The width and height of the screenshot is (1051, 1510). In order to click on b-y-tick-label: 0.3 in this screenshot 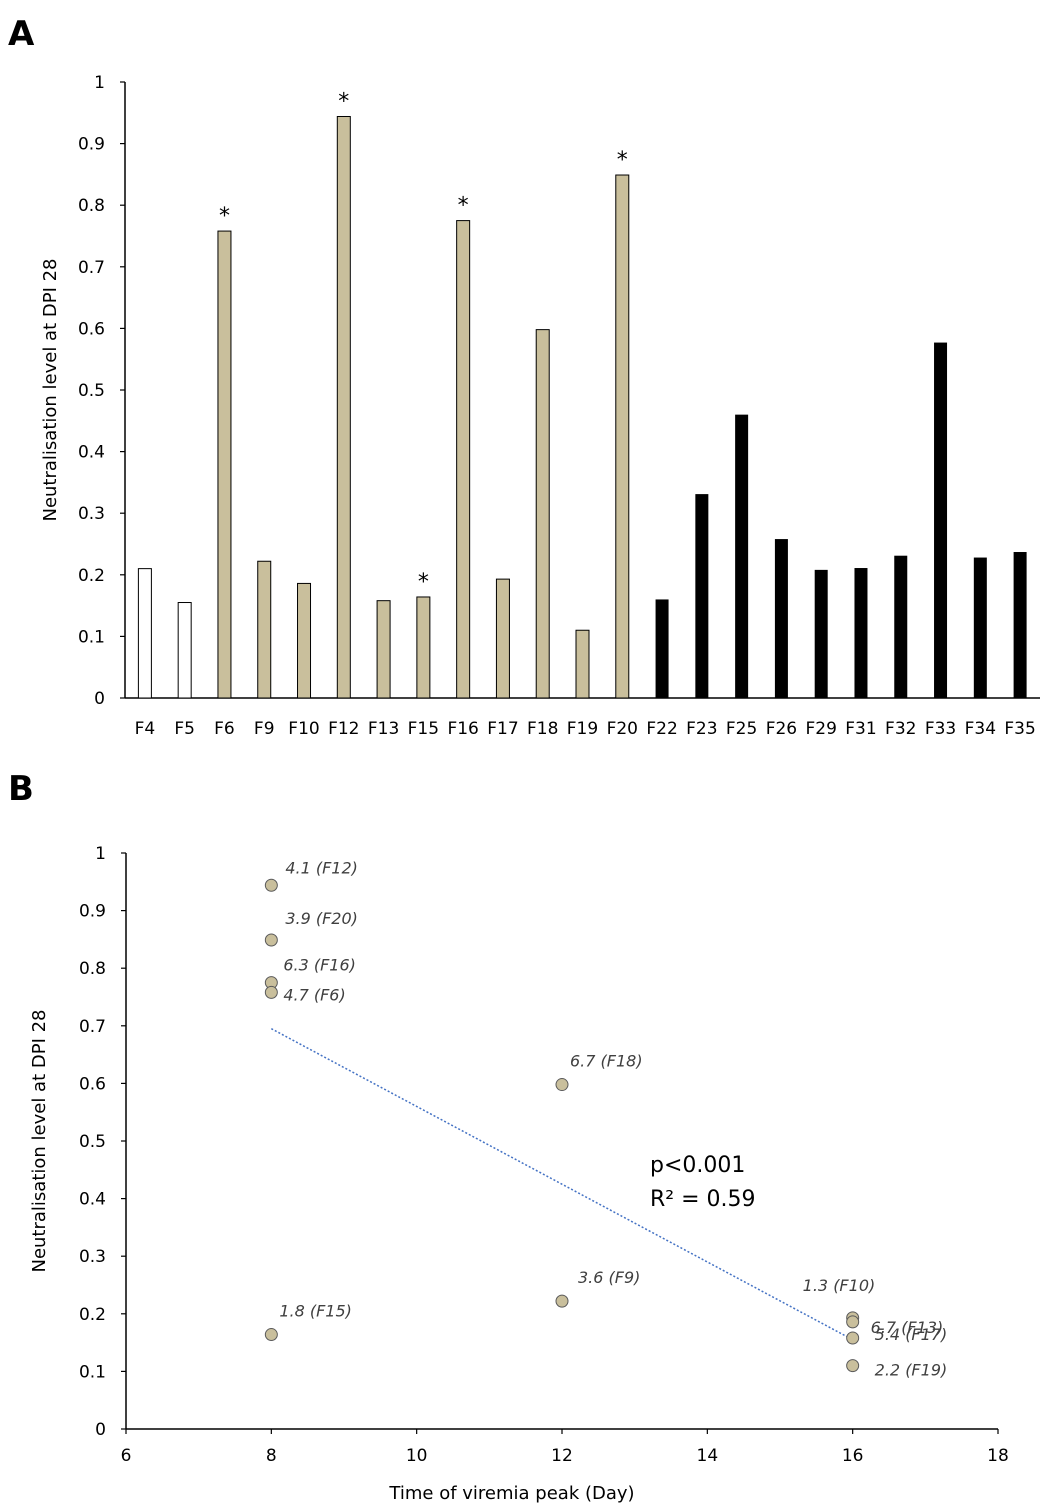, I will do `click(92, 1257)`.